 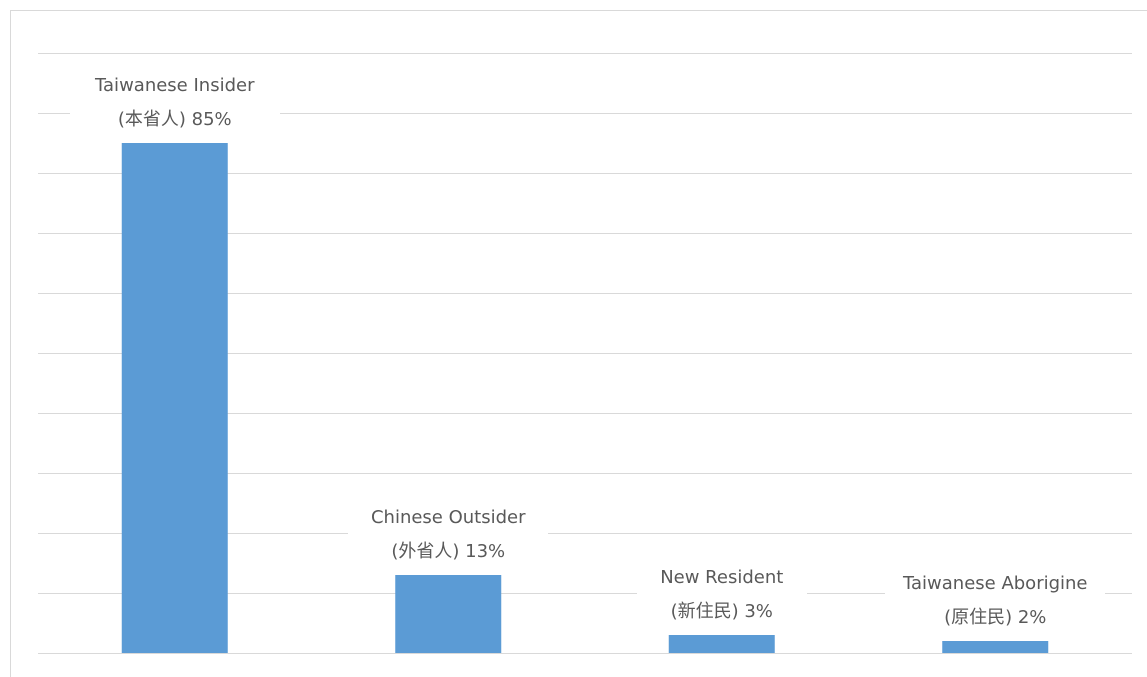 I want to click on category-label: New Resident (新住民), so click(x=722, y=594).